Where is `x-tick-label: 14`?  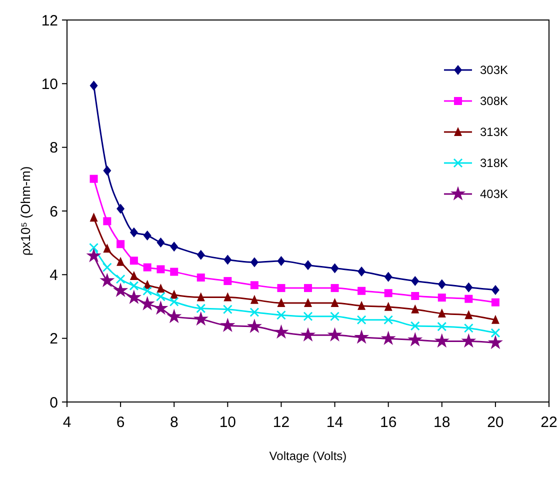 x-tick-label: 14 is located at coordinates (335, 422).